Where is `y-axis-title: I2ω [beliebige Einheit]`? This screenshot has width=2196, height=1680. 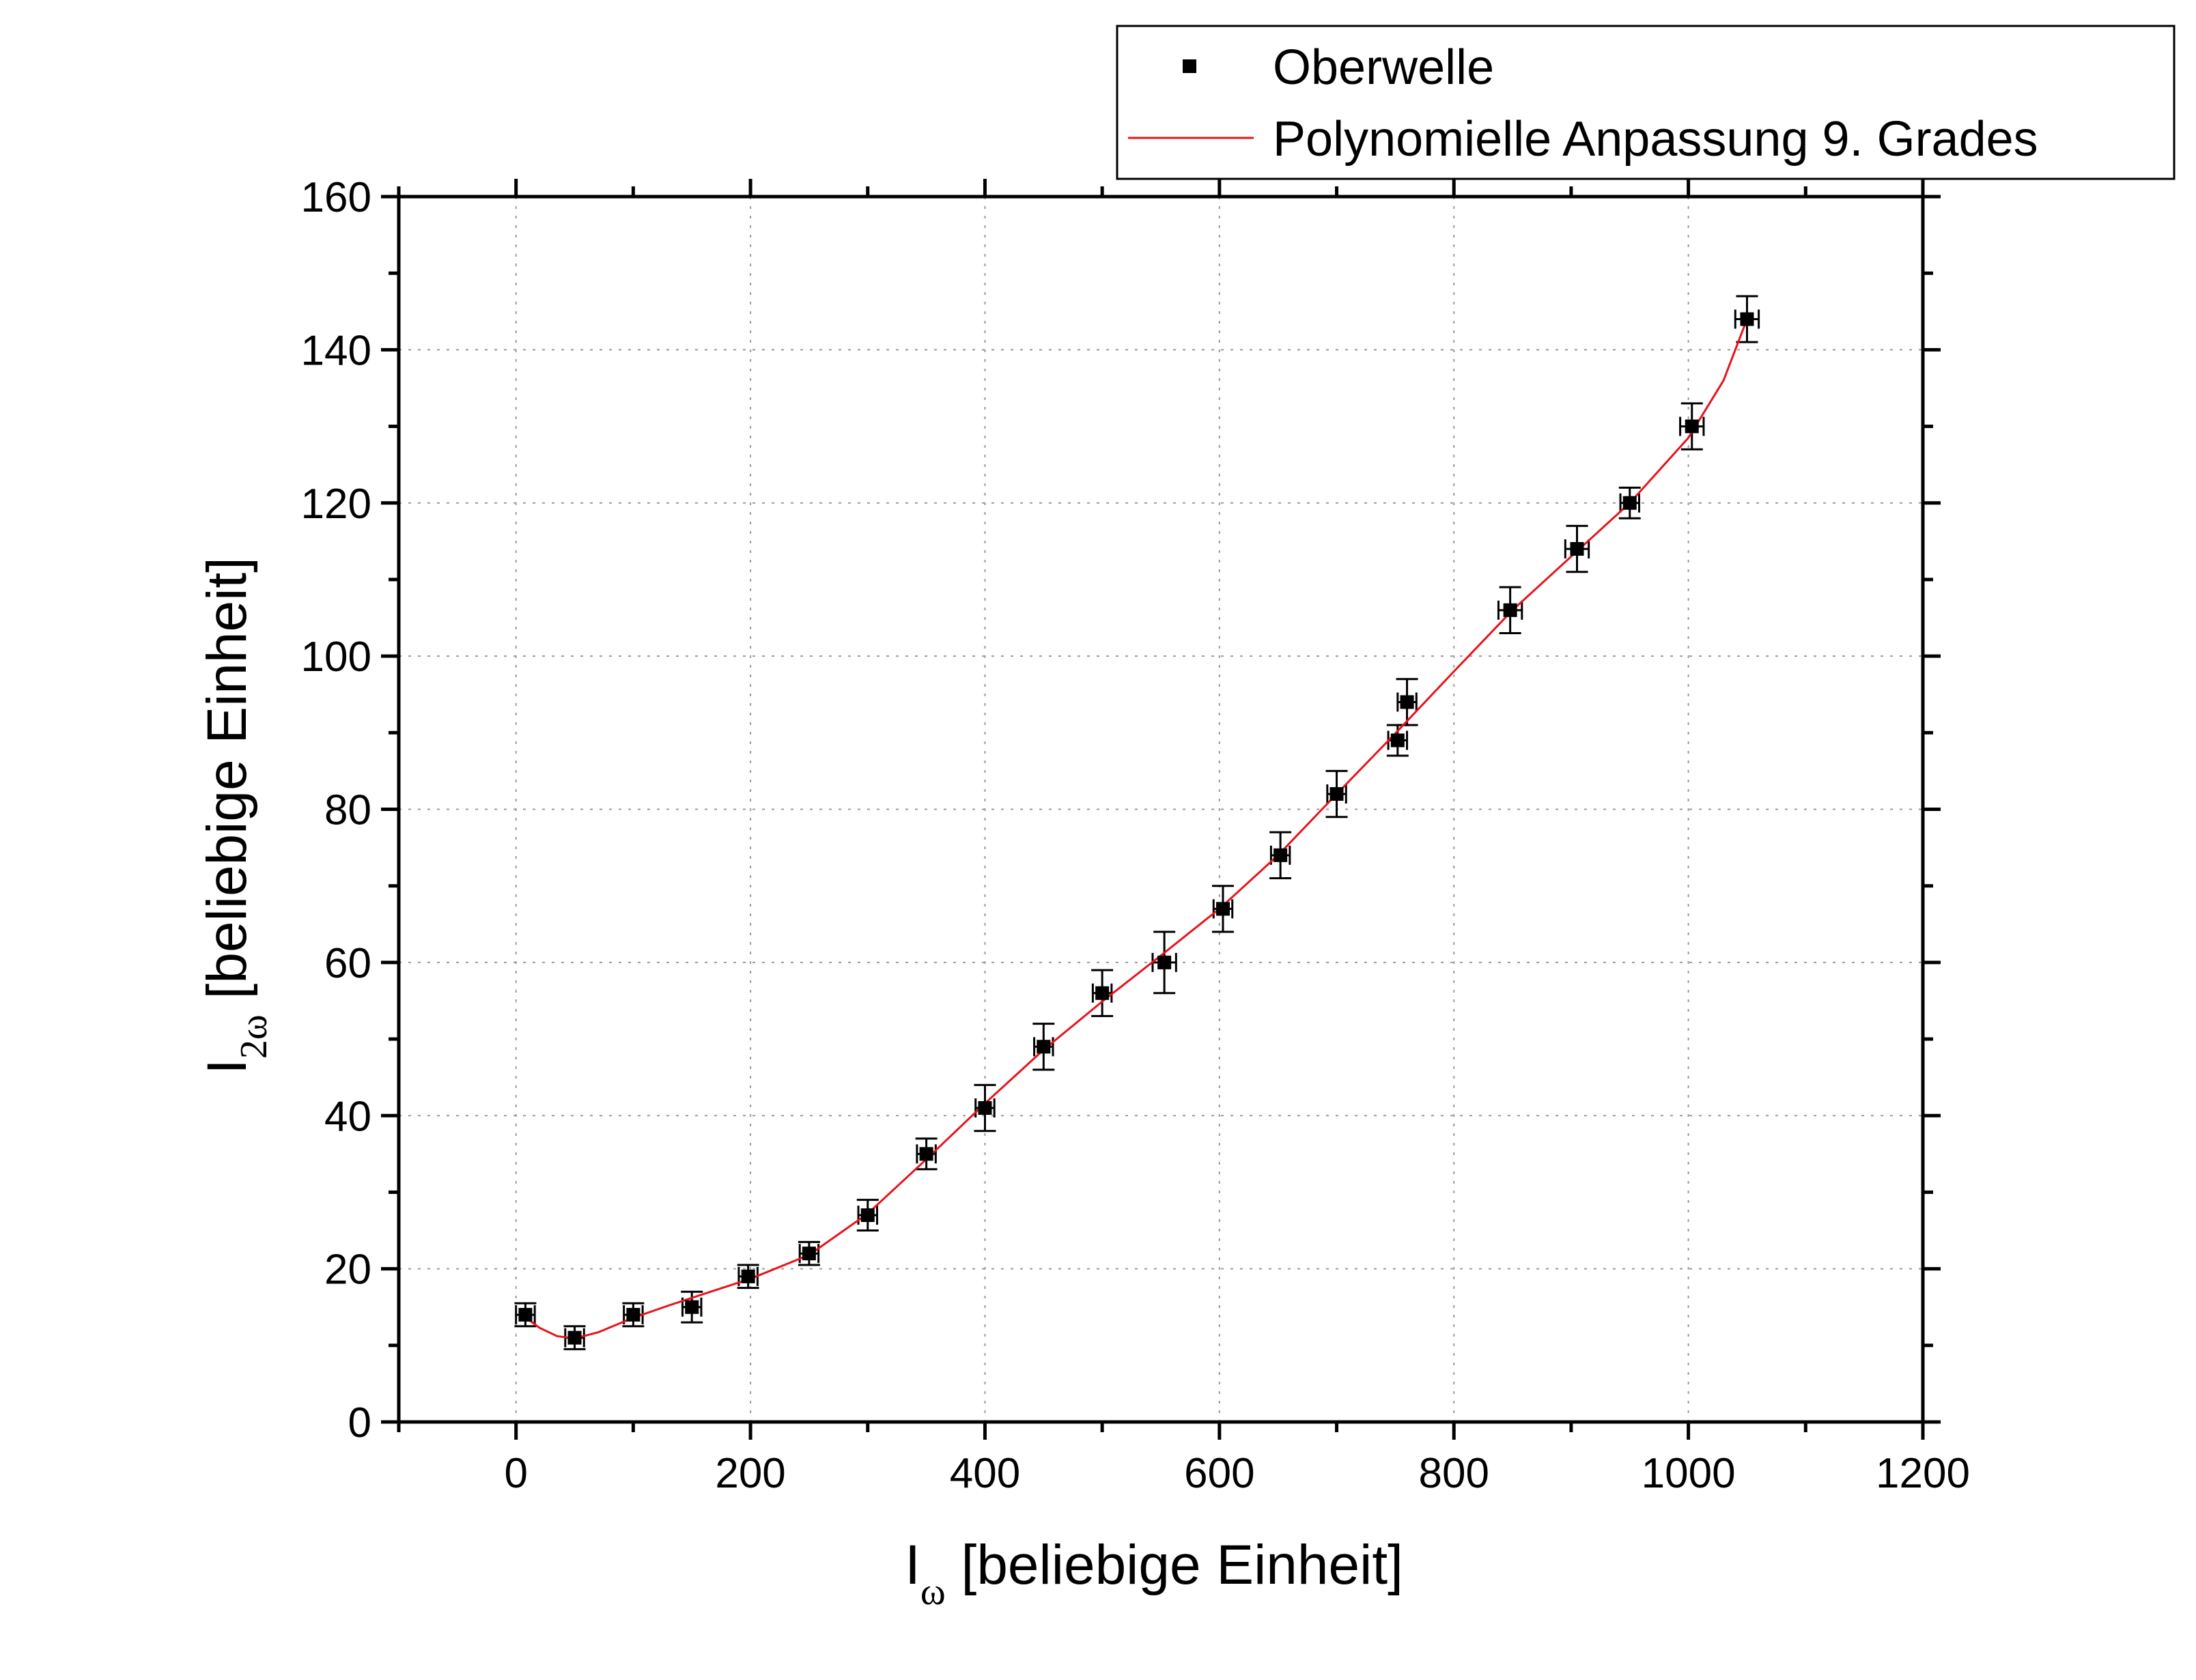
y-axis-title: I2ω [beliebige Einheit] is located at coordinates (235, 815).